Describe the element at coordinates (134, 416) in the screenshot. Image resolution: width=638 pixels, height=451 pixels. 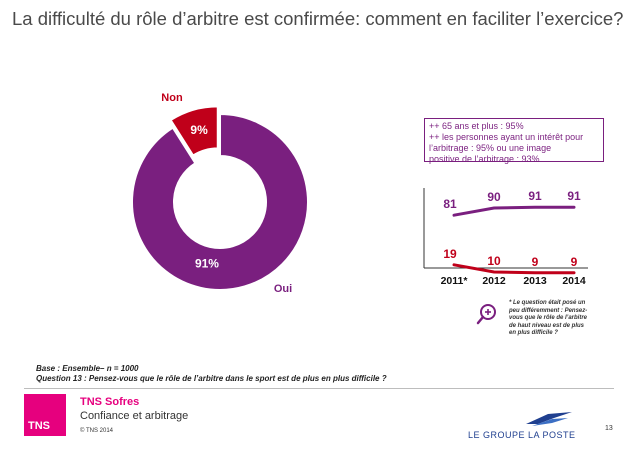
I see `report-subtitle: Confiance et arbitrage` at that location.